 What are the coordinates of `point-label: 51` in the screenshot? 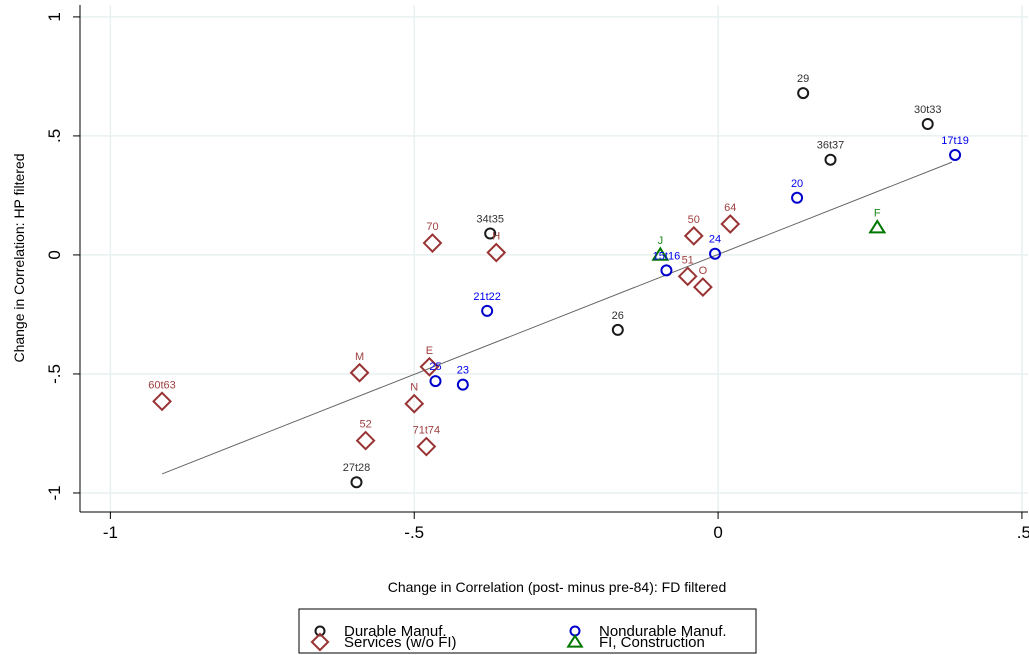 It's located at (688, 260).